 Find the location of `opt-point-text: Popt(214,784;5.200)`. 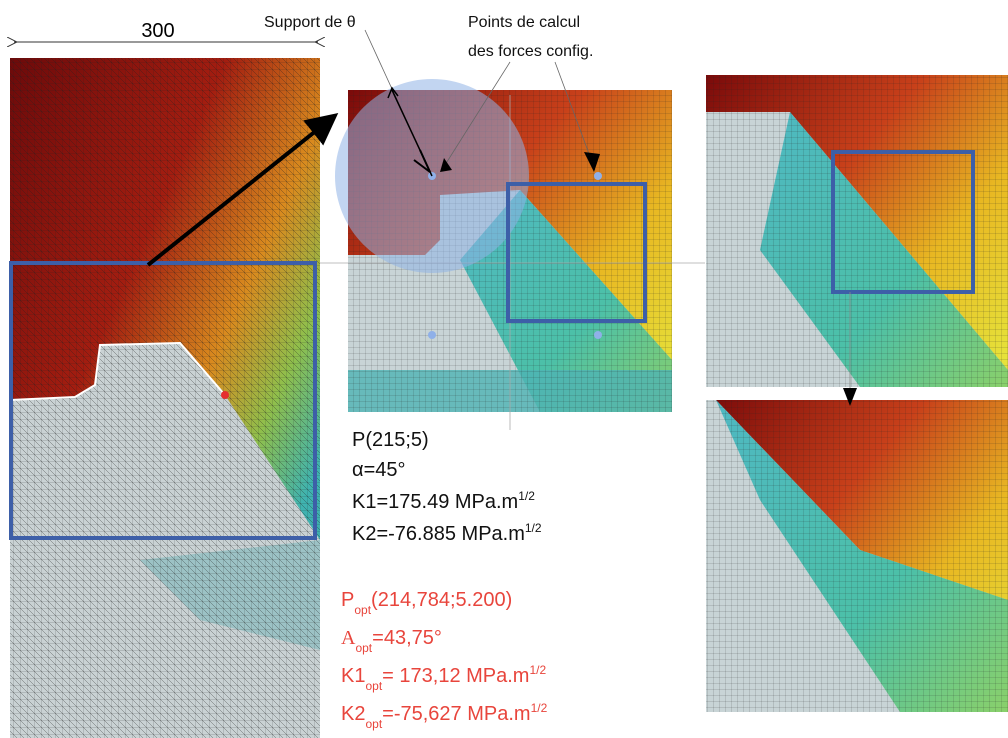

opt-point-text: Popt(214,784;5.200) is located at coordinates (426, 603).